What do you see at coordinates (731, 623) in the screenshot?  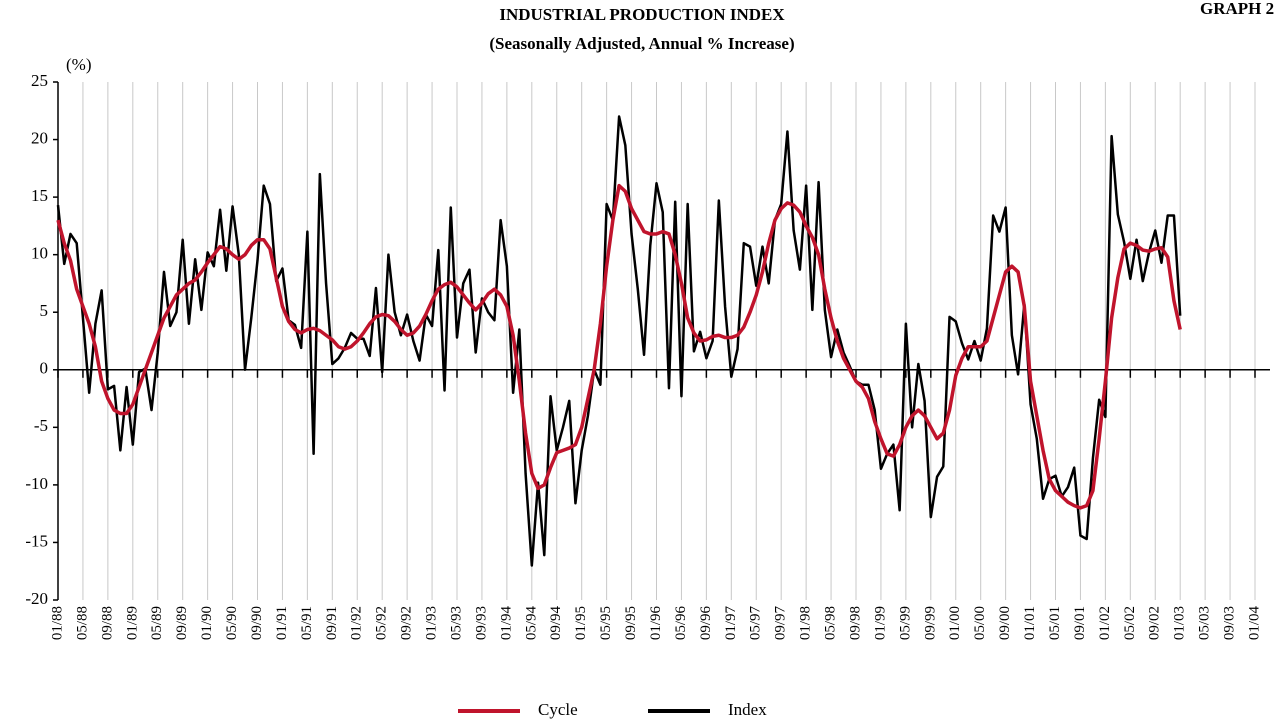 I see `x-tick-label: 01/97` at bounding box center [731, 623].